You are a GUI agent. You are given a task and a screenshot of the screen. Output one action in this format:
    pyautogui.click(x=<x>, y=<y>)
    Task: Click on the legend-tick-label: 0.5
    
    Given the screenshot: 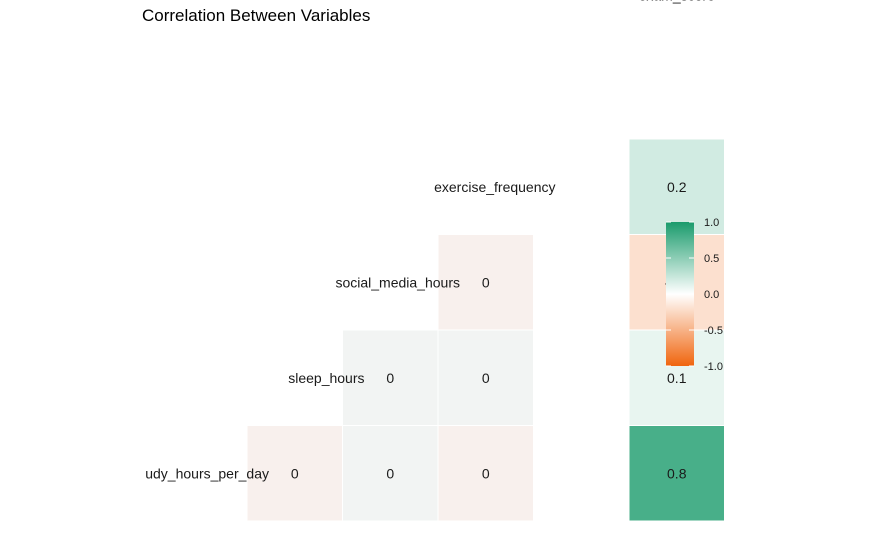 What is the action you would take?
    pyautogui.click(x=711, y=259)
    